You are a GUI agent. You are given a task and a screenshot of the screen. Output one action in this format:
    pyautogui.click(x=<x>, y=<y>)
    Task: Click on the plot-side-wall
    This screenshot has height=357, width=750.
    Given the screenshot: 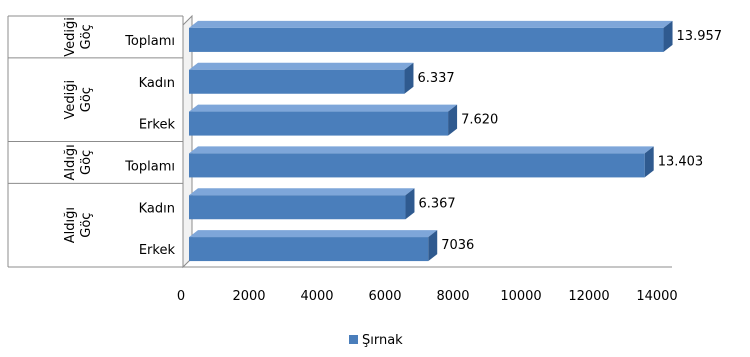 What is the action you would take?
    pyautogui.click(x=187, y=141)
    